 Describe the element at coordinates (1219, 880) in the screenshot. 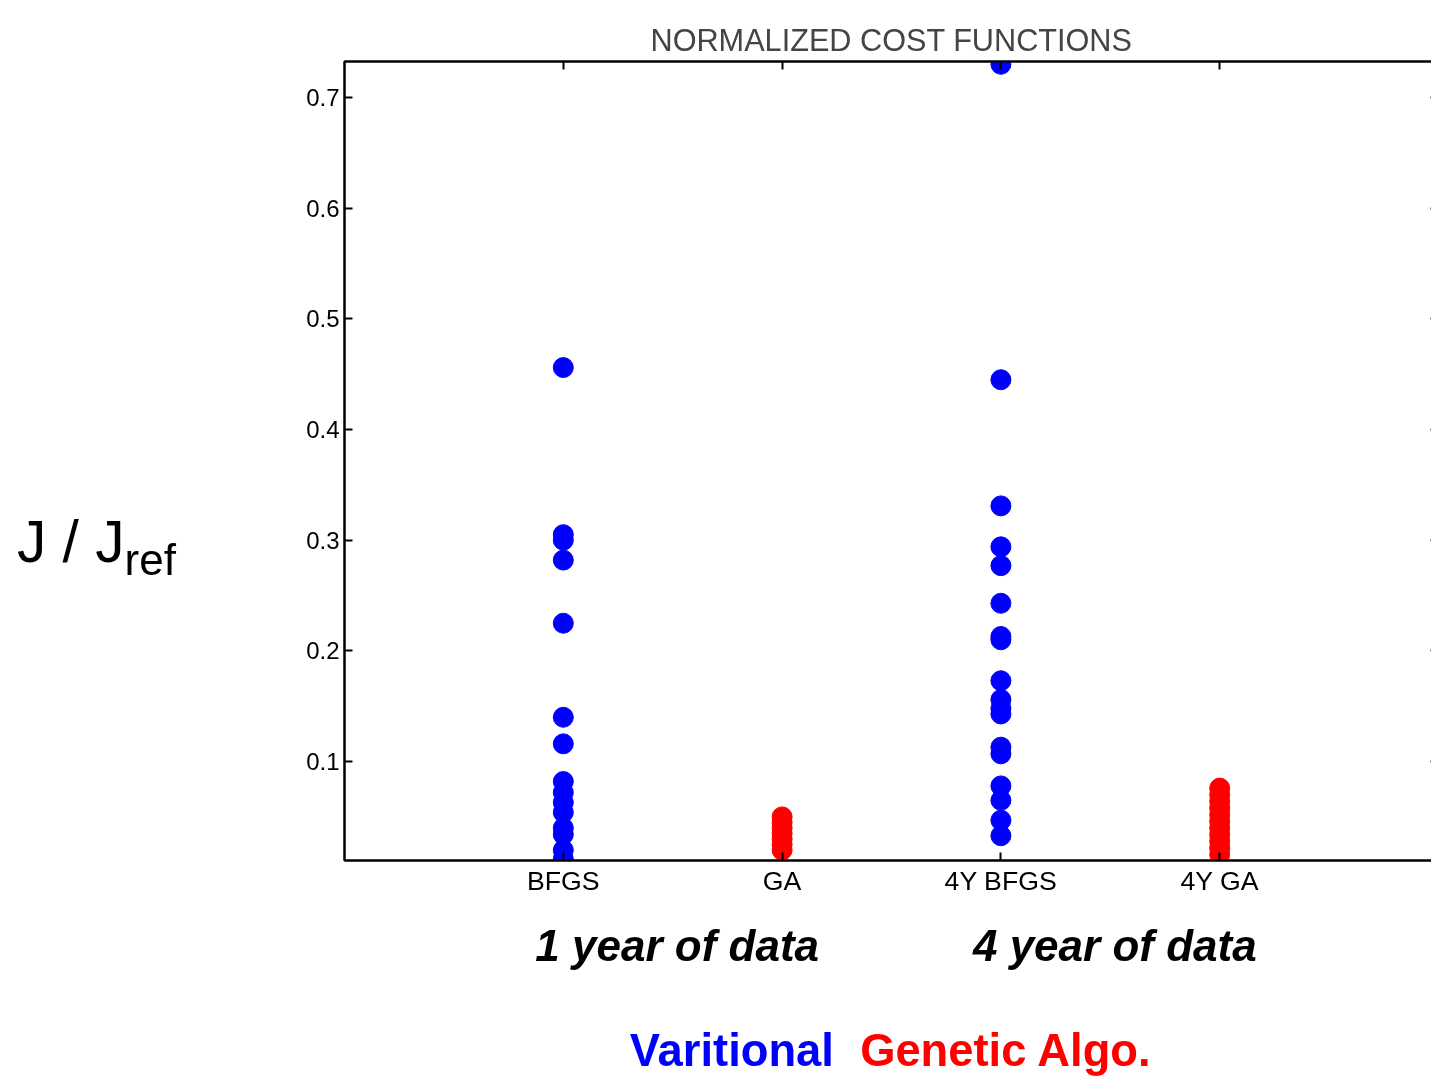

I see `x-tick-label: 4Y GA` at that location.